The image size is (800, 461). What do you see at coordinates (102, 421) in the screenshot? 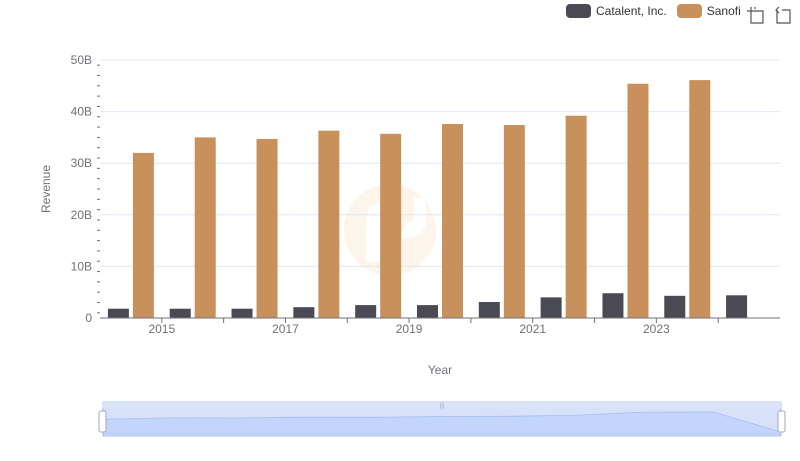
I see `datazoom-handle-left` at bounding box center [102, 421].